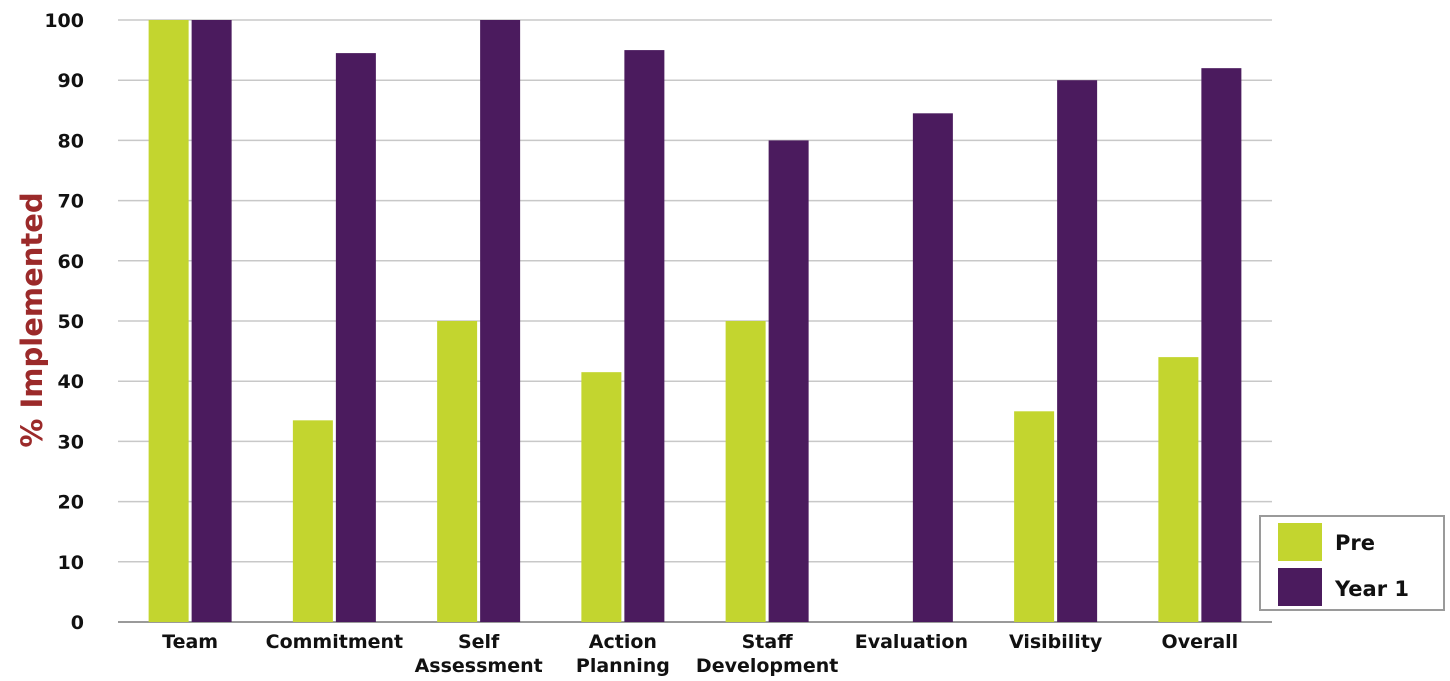  Describe the element at coordinates (64, 21) in the screenshot. I see `y-tick-label: 100` at that location.